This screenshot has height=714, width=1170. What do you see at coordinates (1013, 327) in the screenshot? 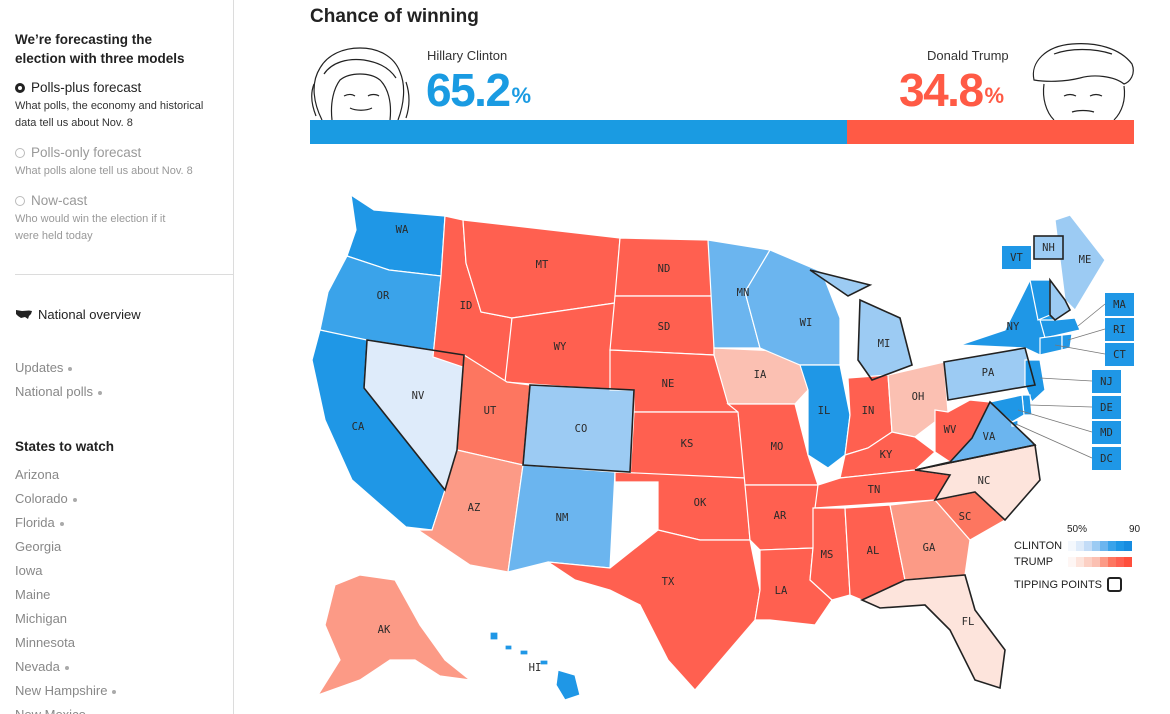
I see `state-label-ny: NY` at bounding box center [1013, 327].